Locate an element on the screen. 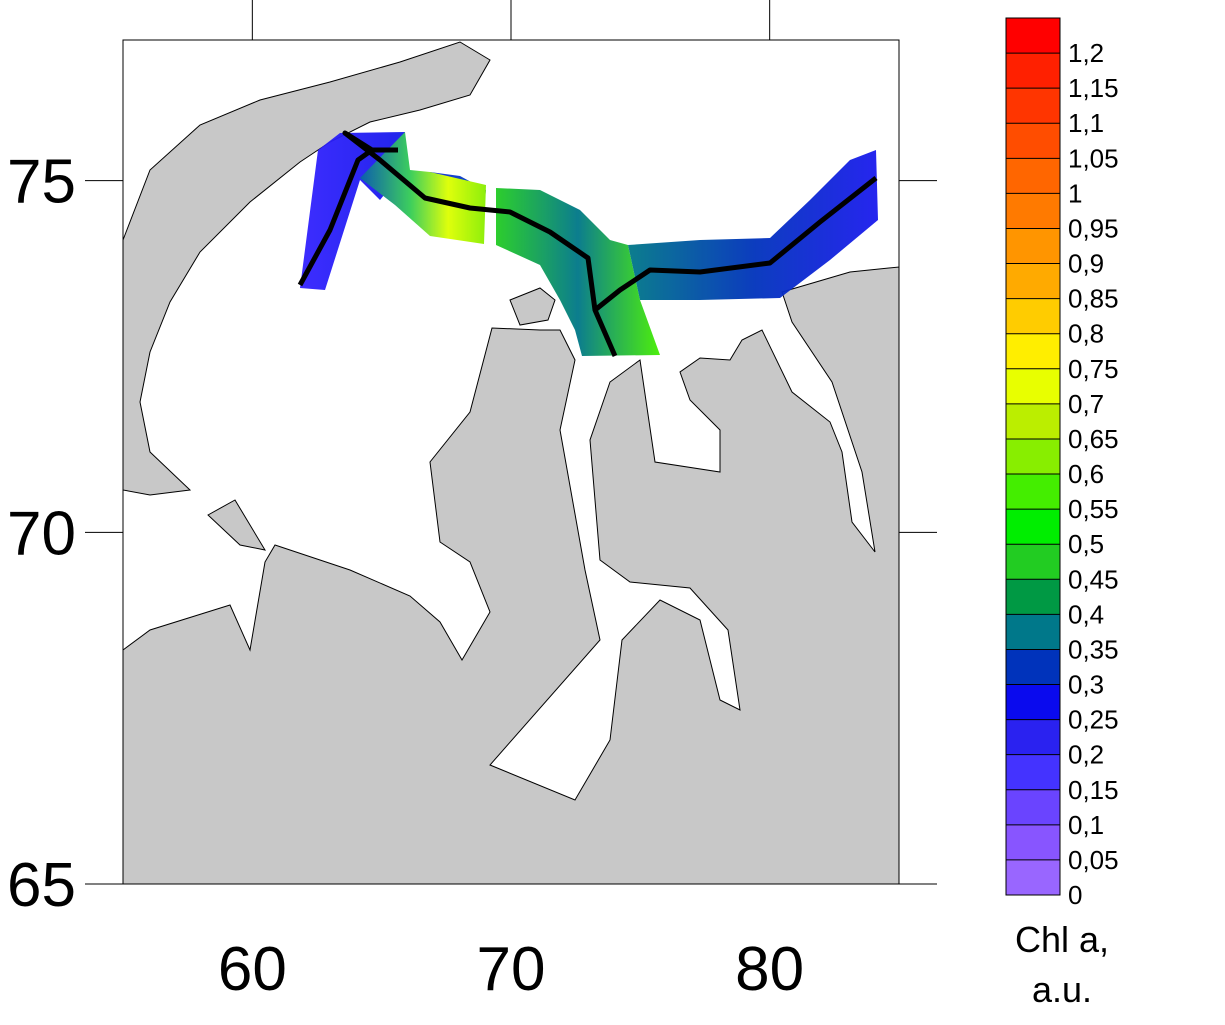 This screenshot has height=1025, width=1225. colorbar-tick-label: 0,35 is located at coordinates (1093, 649).